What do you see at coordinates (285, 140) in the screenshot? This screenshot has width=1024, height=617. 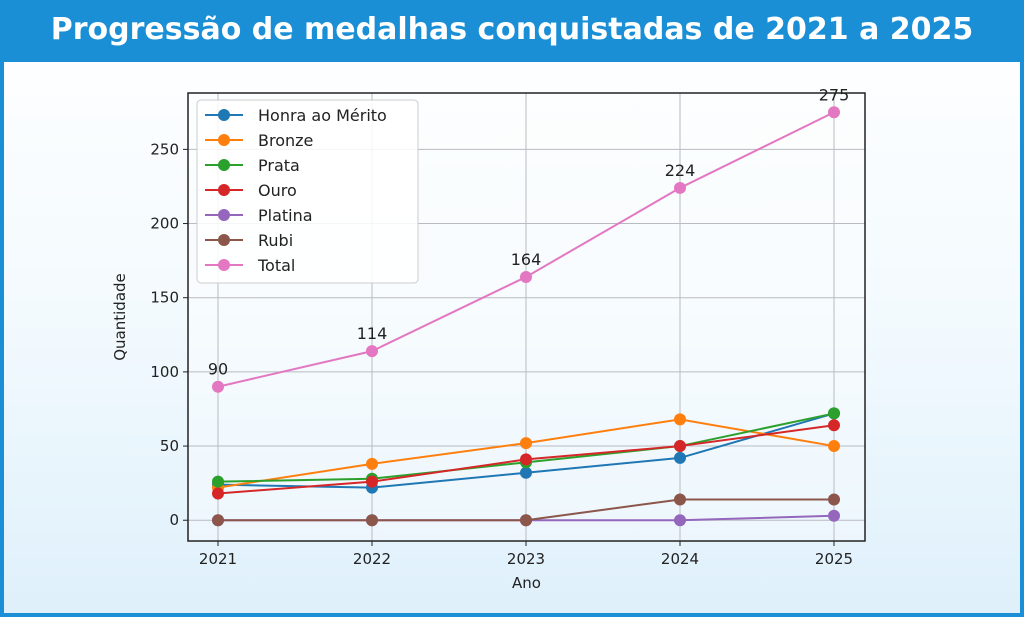 I see `legend-label: Bronze` at bounding box center [285, 140].